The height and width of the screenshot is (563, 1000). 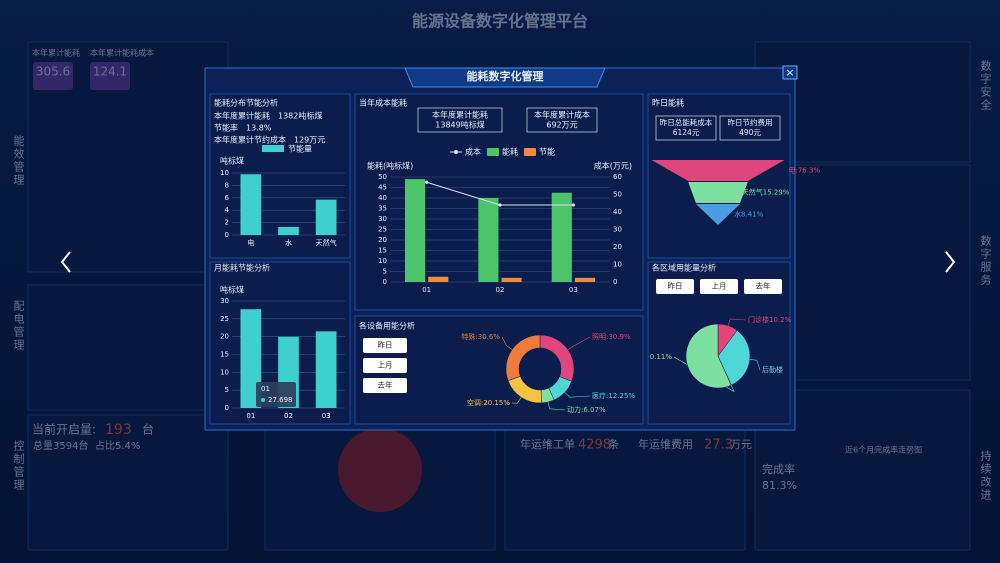 I want to click on side-tab: 数字安全, so click(x=985, y=86).